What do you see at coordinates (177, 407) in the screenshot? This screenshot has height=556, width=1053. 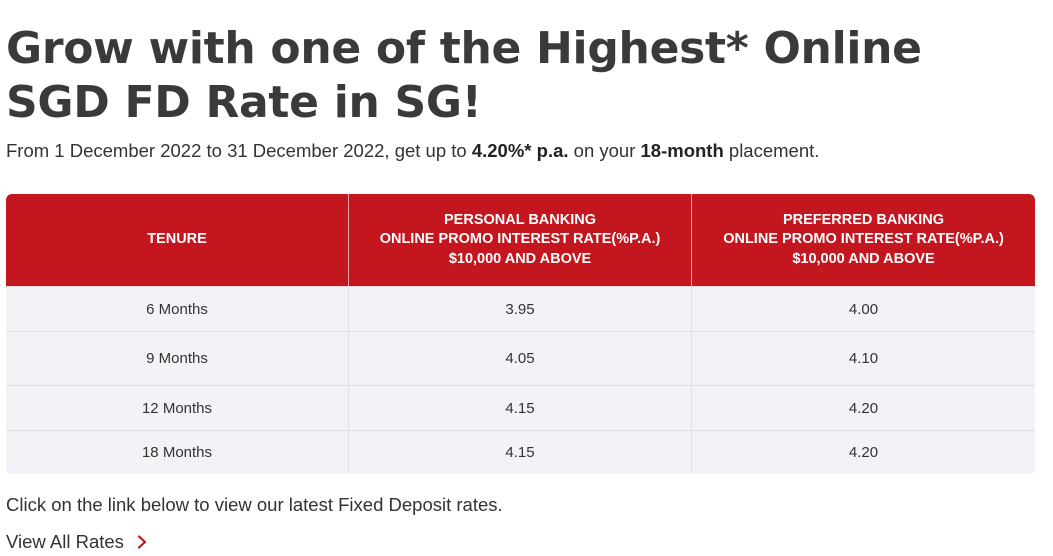 I see `cell-tenure: 12 Months` at bounding box center [177, 407].